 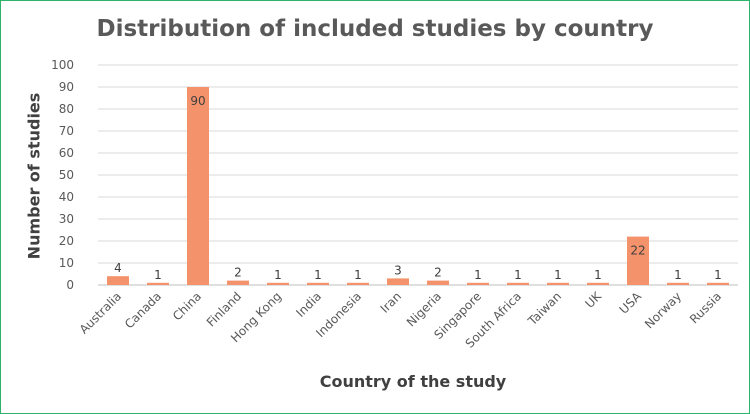 I want to click on x-tick-label: Taiwan, so click(x=544, y=308).